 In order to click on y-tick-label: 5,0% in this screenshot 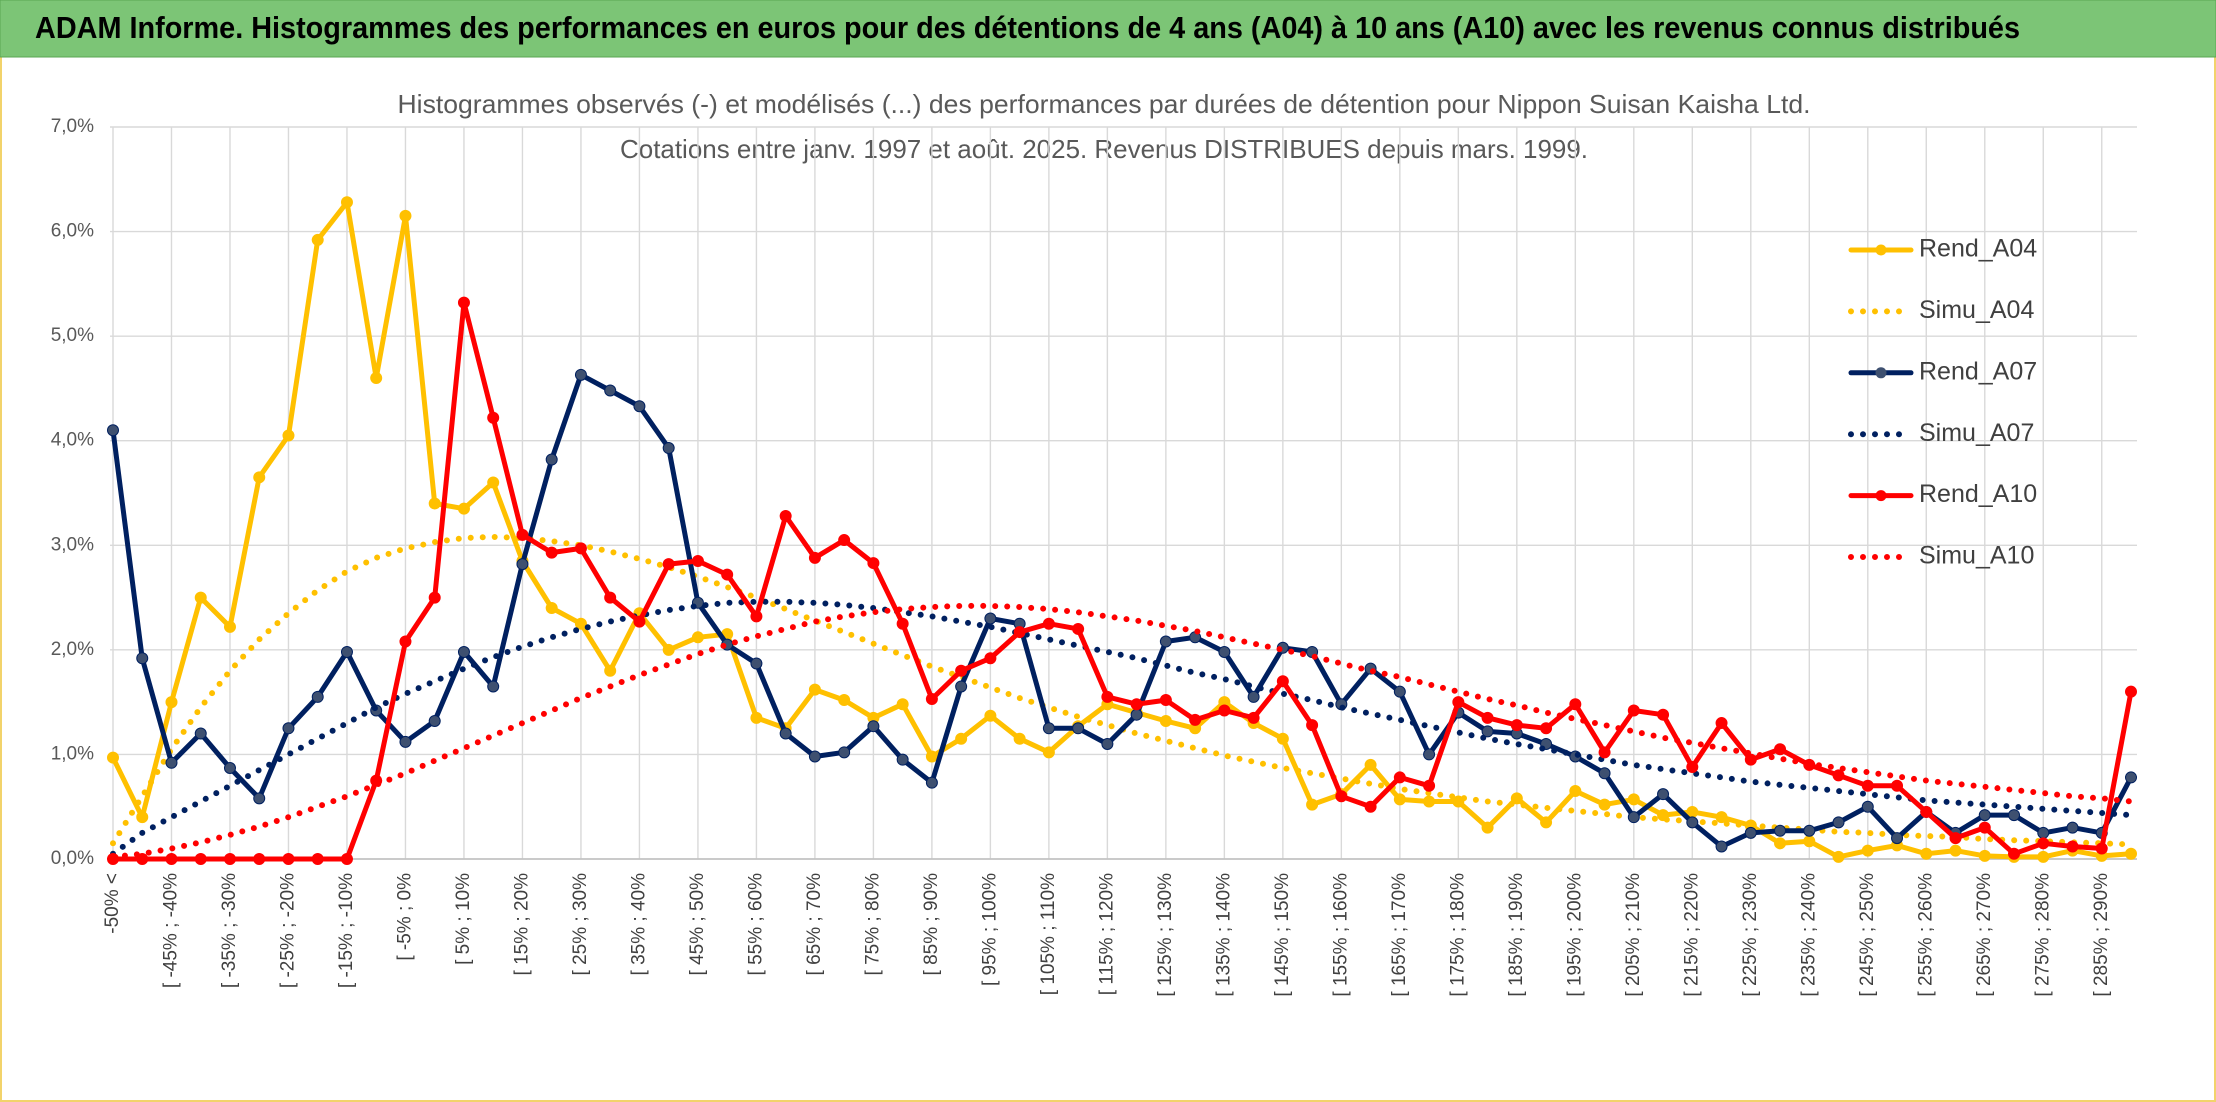, I will do `click(72, 335)`.